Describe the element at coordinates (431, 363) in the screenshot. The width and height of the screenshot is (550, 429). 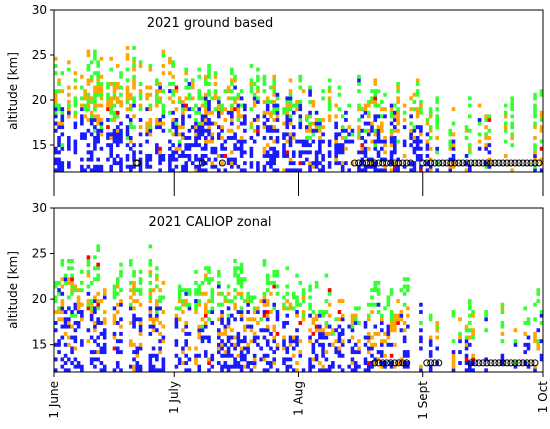
I see `circle-marker` at that location.